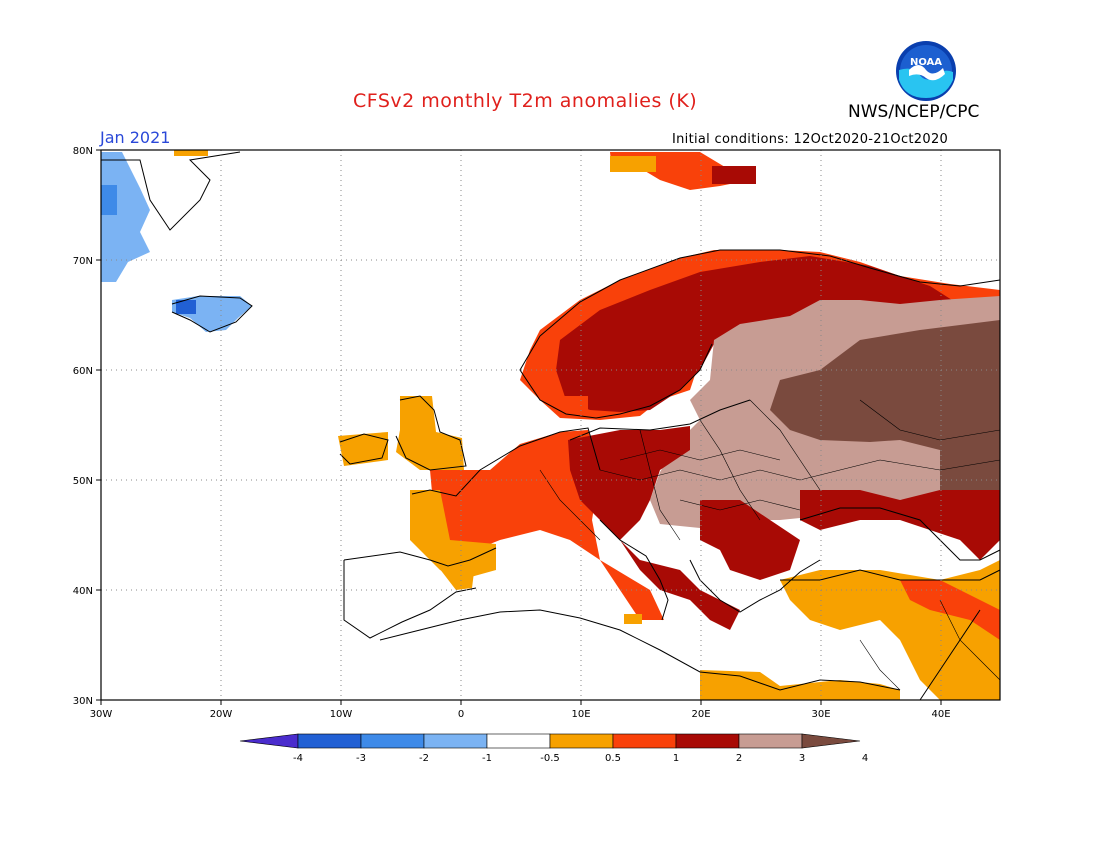 The height and width of the screenshot is (850, 1100). I want to click on legend-label: 4, so click(865, 758).